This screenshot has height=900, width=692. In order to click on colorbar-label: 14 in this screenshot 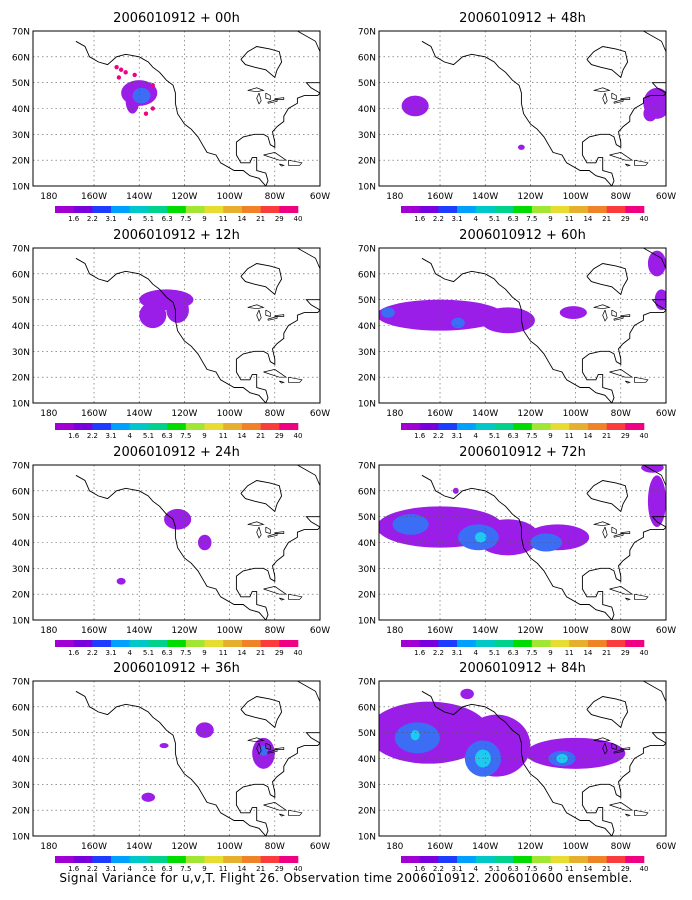, I will do `click(587, 869)`.